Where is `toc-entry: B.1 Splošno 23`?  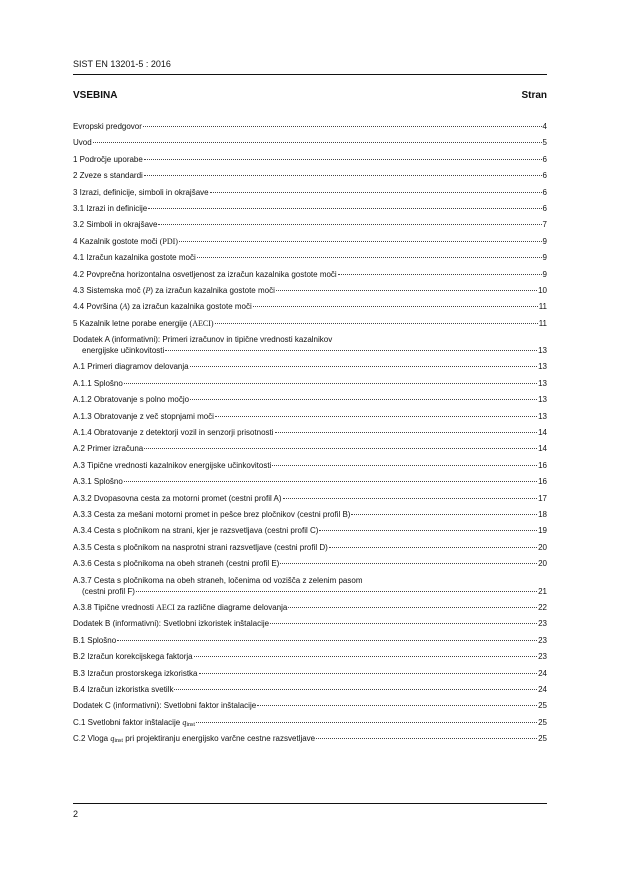
toc-entry: B.1 Splošno 23 is located at coordinates (310, 640).